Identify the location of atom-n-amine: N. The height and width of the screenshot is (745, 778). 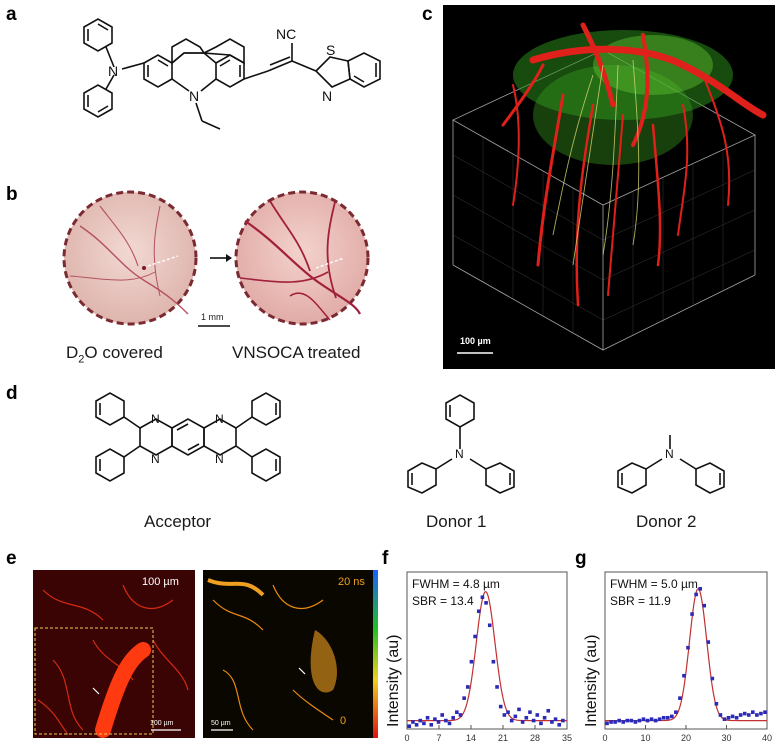
(113, 71).